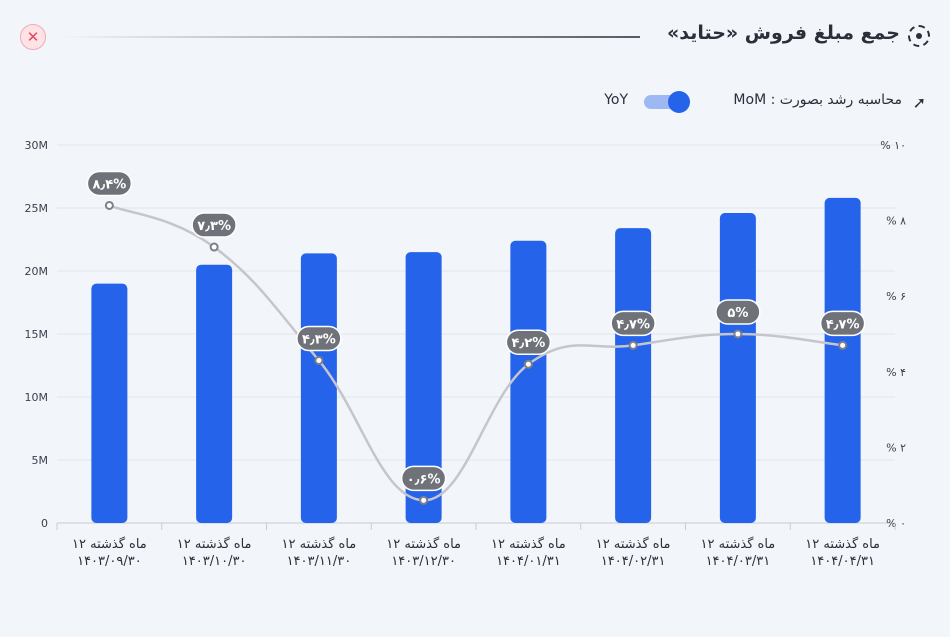 This screenshot has width=950, height=637. What do you see at coordinates (667, 102) in the screenshot?
I see `mom-yoy-toggle` at bounding box center [667, 102].